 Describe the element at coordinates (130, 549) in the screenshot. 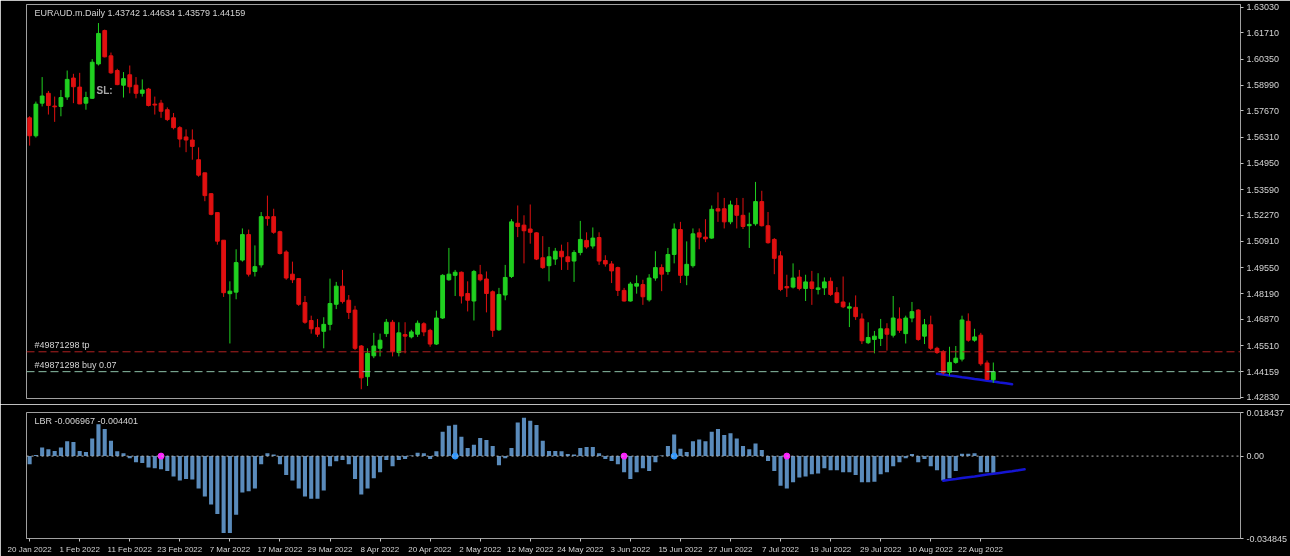

I see `x-tick-label: 11 Feb 2022` at that location.